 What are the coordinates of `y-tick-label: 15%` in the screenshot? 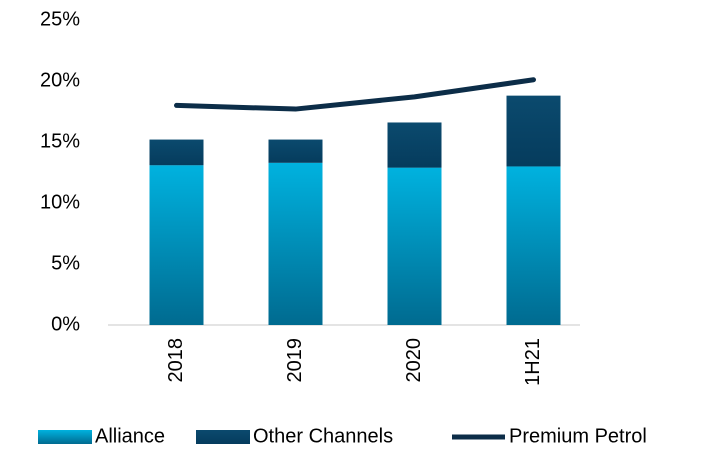 It's located at (60, 141).